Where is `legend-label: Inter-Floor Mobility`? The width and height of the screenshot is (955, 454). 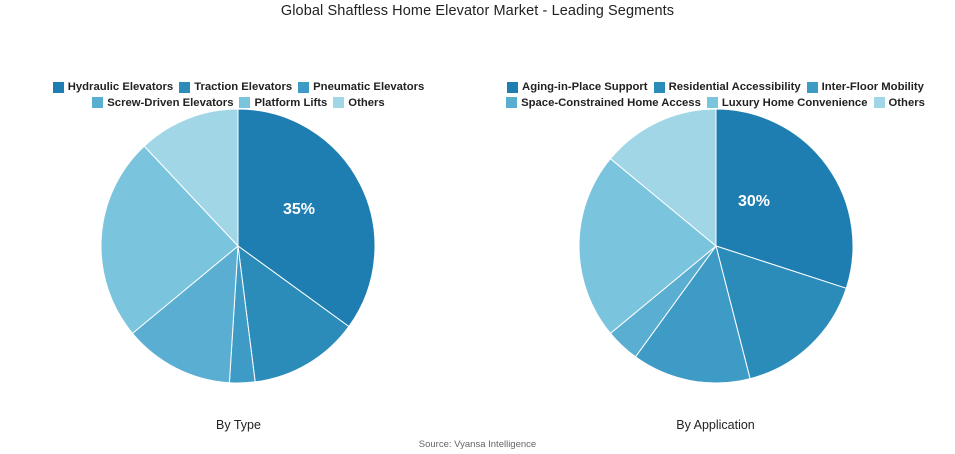
legend-label: Inter-Floor Mobility is located at coordinates (872, 87).